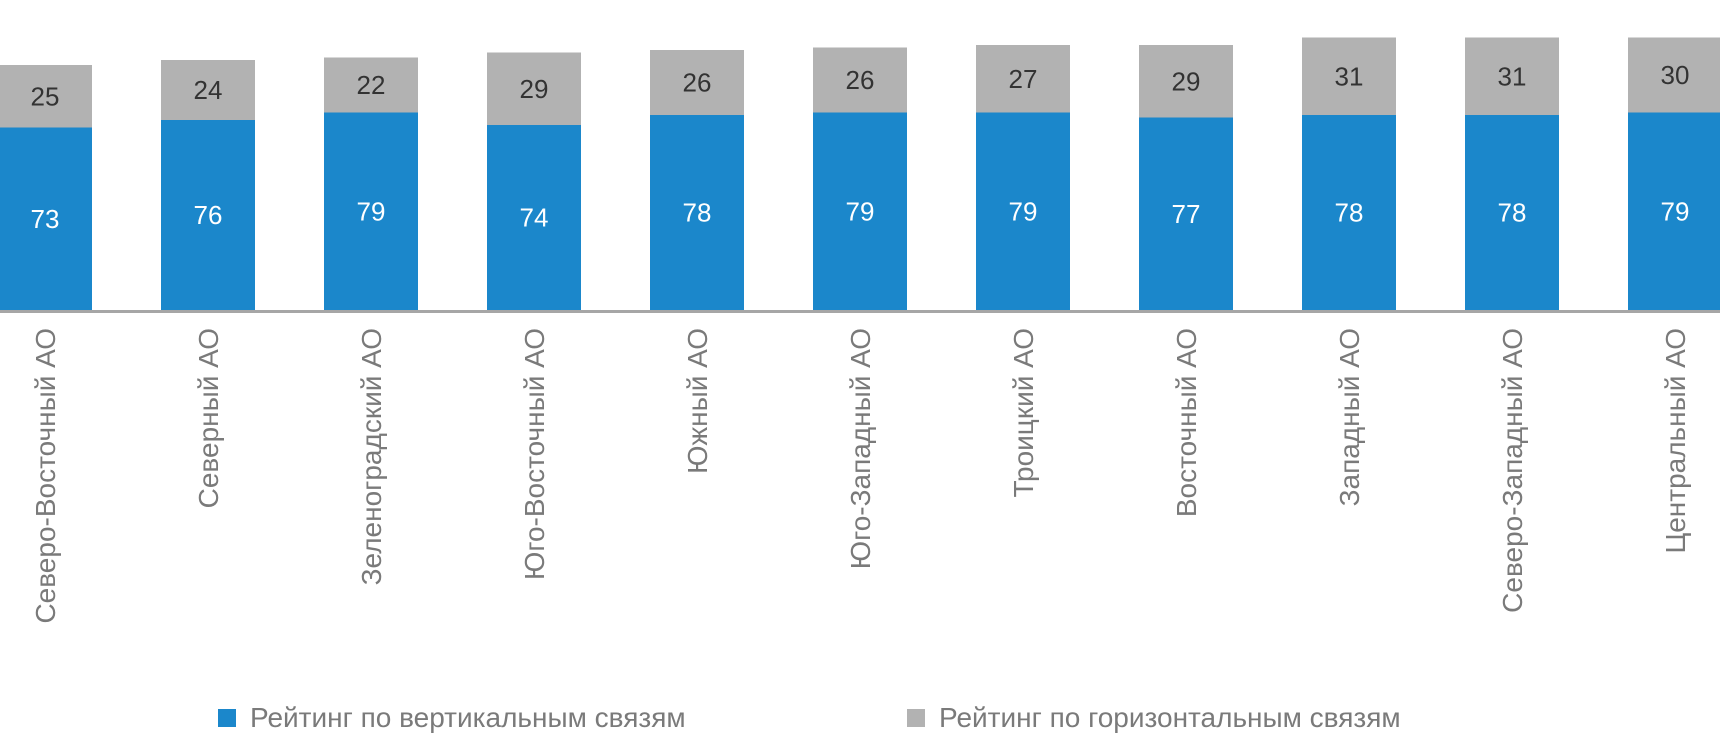  I want to click on category-label: Зеленоградский АО, so click(371, 456).